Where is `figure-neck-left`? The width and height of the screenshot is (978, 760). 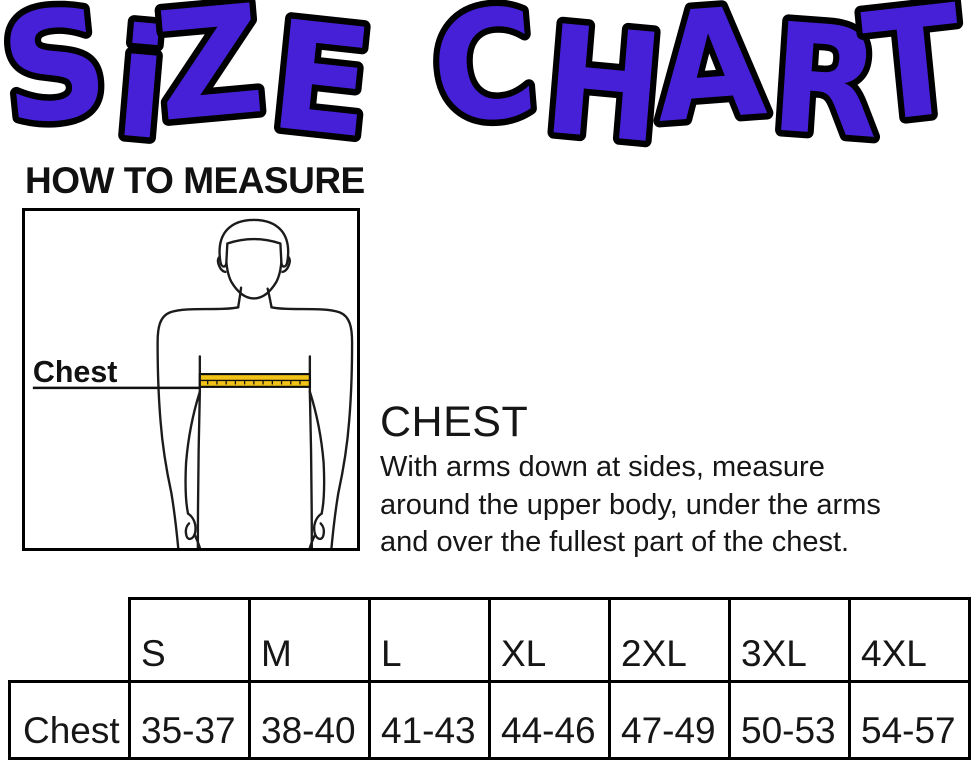 figure-neck-left is located at coordinates (239, 297).